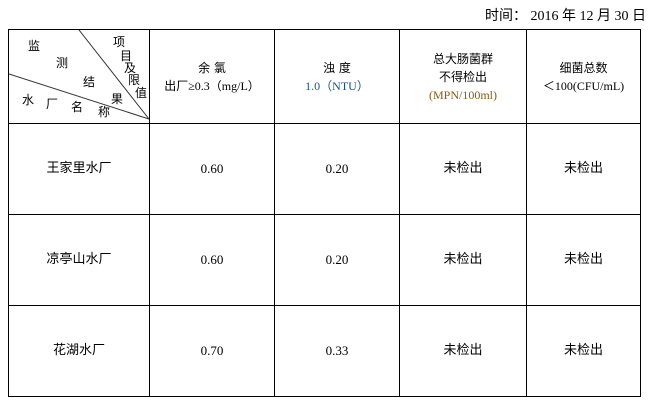 This screenshot has width=658, height=402. What do you see at coordinates (565, 16) in the screenshot?
I see `report-date: 时间： 2016 年 12 月 30 日` at bounding box center [565, 16].